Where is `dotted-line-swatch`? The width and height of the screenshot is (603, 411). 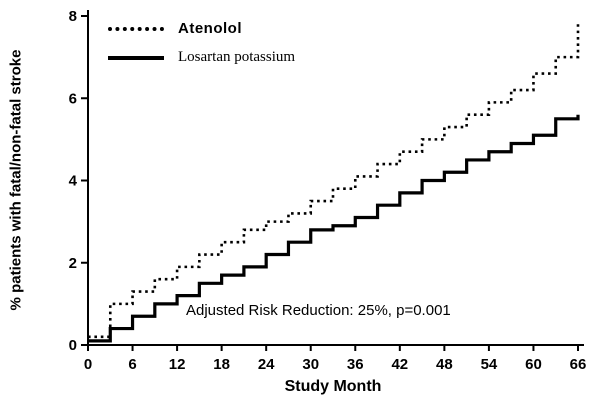
dotted-line-swatch is located at coordinates (136, 28).